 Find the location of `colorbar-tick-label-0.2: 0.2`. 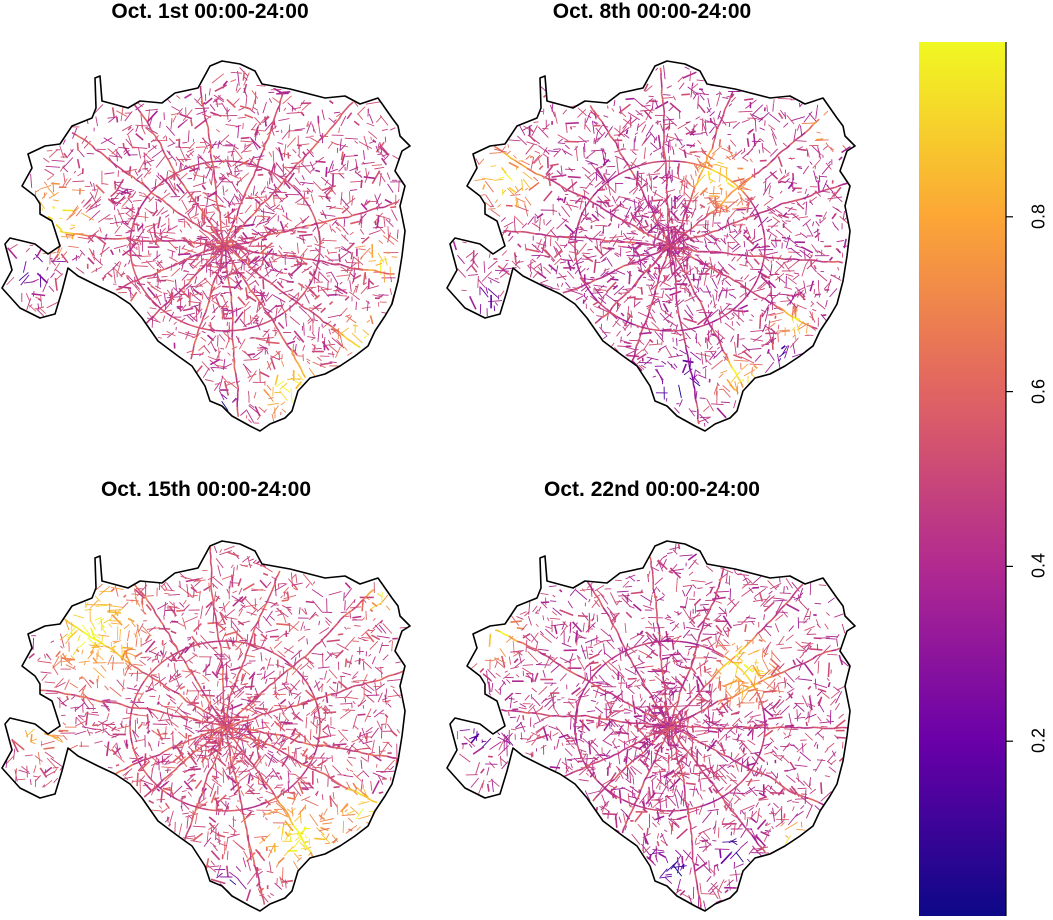

colorbar-tick-label-0.2: 0.2 is located at coordinates (1038, 741).